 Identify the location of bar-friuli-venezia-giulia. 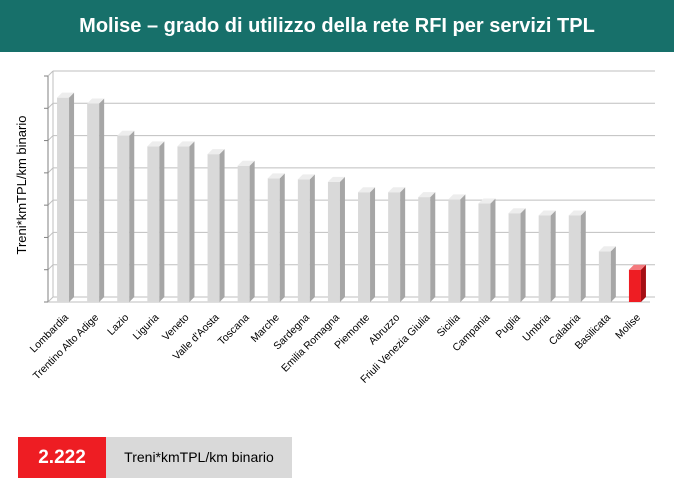
(427, 247).